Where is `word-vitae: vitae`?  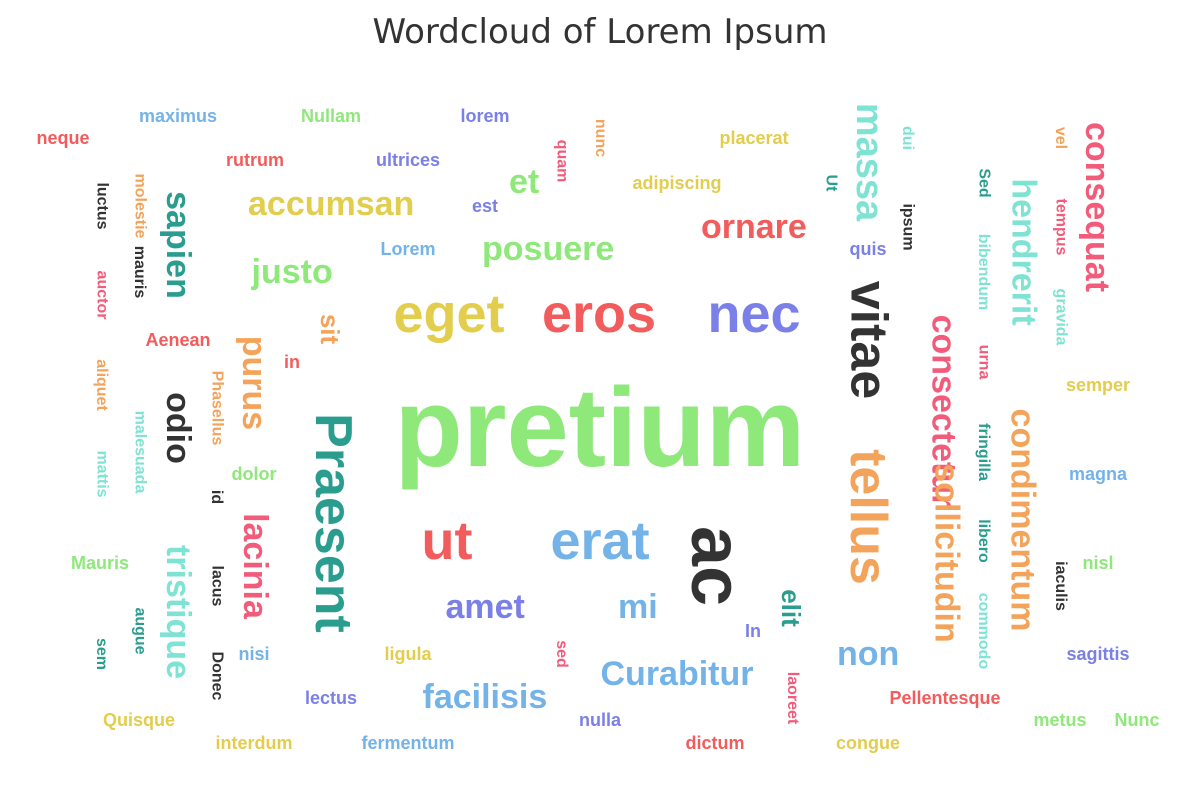 word-vitae: vitae is located at coordinates (867, 340).